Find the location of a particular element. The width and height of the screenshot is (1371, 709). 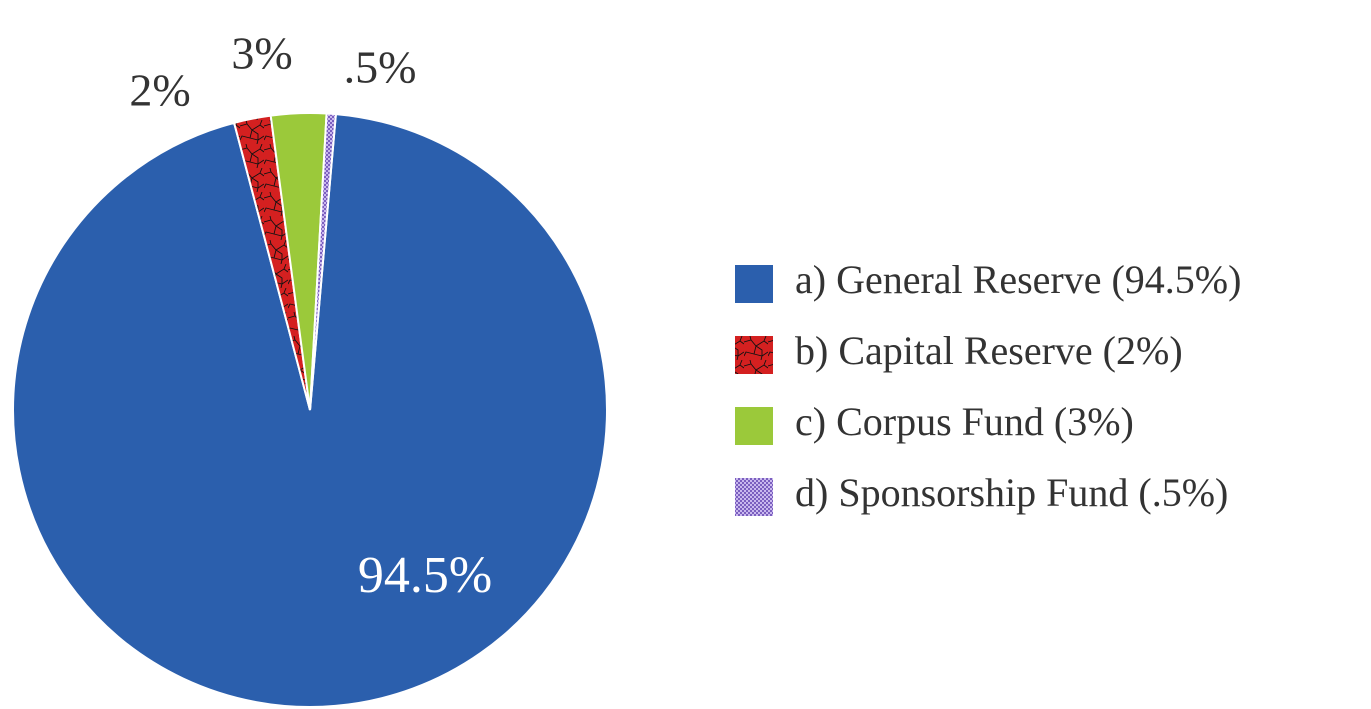

legend-label: c) Corpus Fund (3%) is located at coordinates (964, 421).